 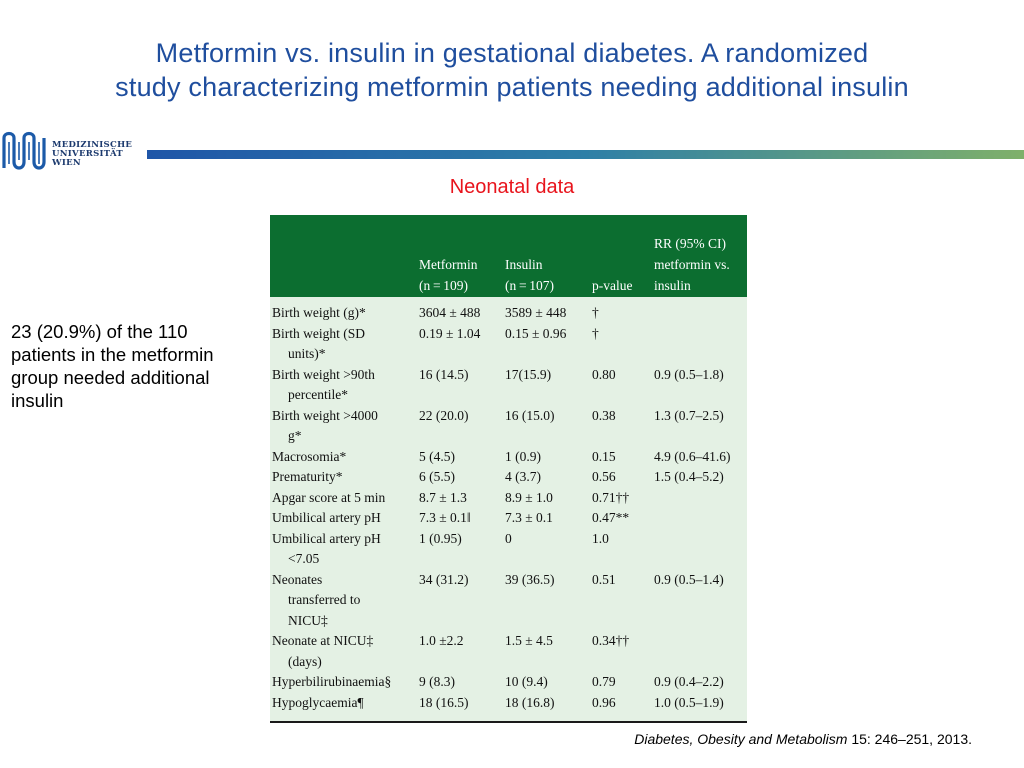 What do you see at coordinates (24, 150) in the screenshot?
I see `university-logo-icon` at bounding box center [24, 150].